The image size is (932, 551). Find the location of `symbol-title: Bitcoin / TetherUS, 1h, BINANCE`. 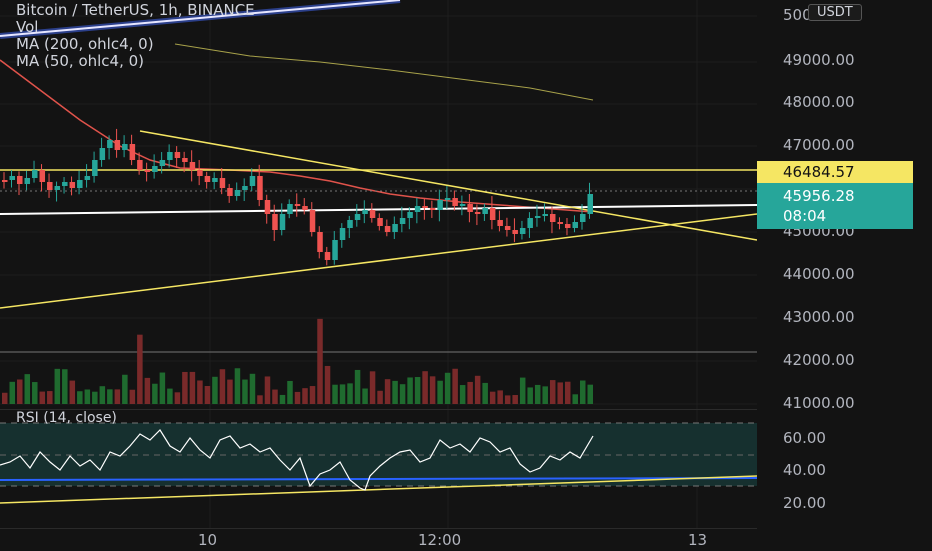

symbol-title: Bitcoin / TetherUS, 1h, BINANCE is located at coordinates (135, 10).